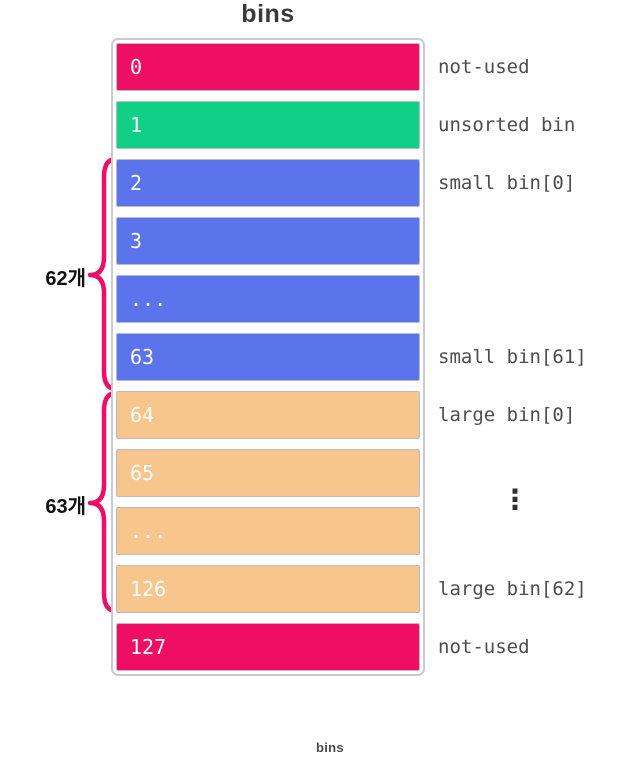  What do you see at coordinates (136, 183) in the screenshot?
I see `bin-index: 2` at bounding box center [136, 183].